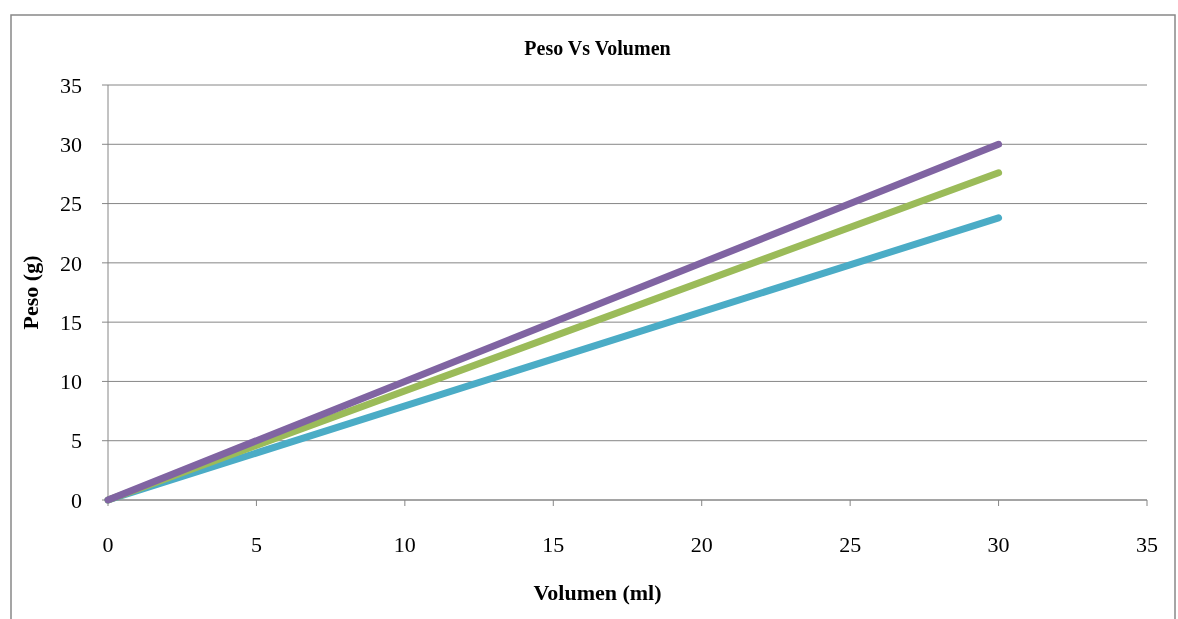  What do you see at coordinates (850, 544) in the screenshot?
I see `x-tick-label: 25` at bounding box center [850, 544].